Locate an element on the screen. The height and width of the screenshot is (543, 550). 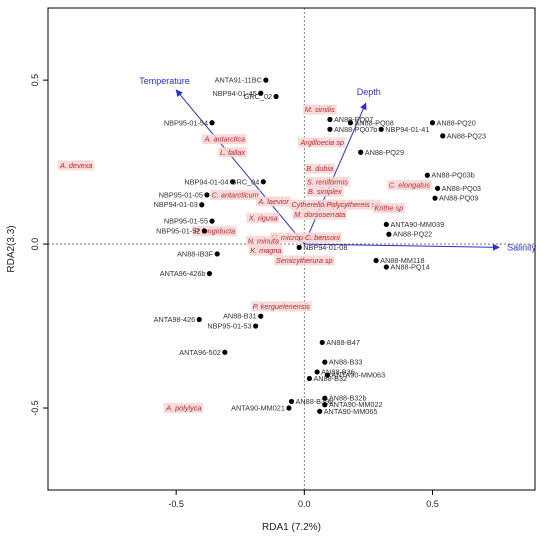
species-label: P. longiducta is located at coordinates (214, 230).